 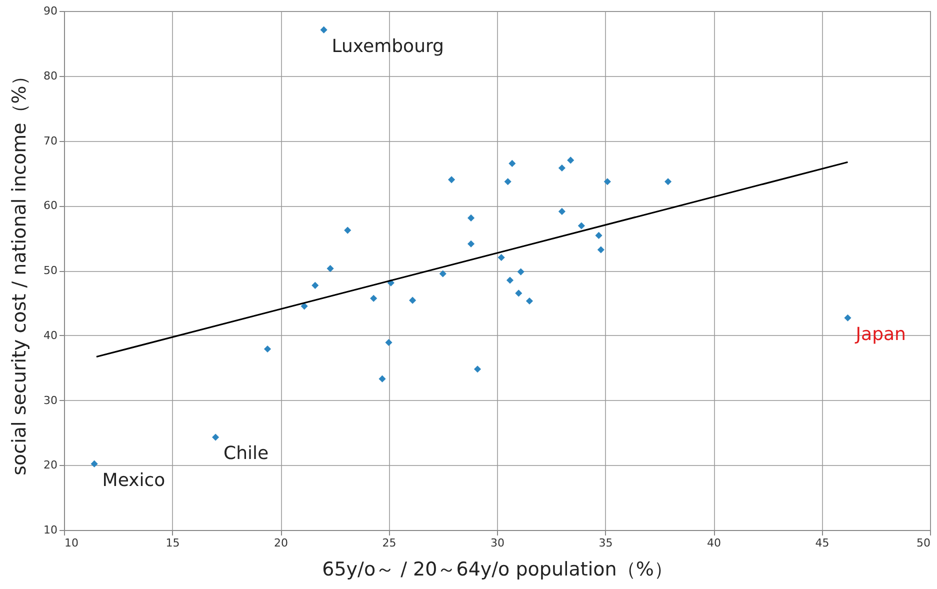 What do you see at coordinates (389, 543) in the screenshot?
I see `x-tick-label: 25` at bounding box center [389, 543].